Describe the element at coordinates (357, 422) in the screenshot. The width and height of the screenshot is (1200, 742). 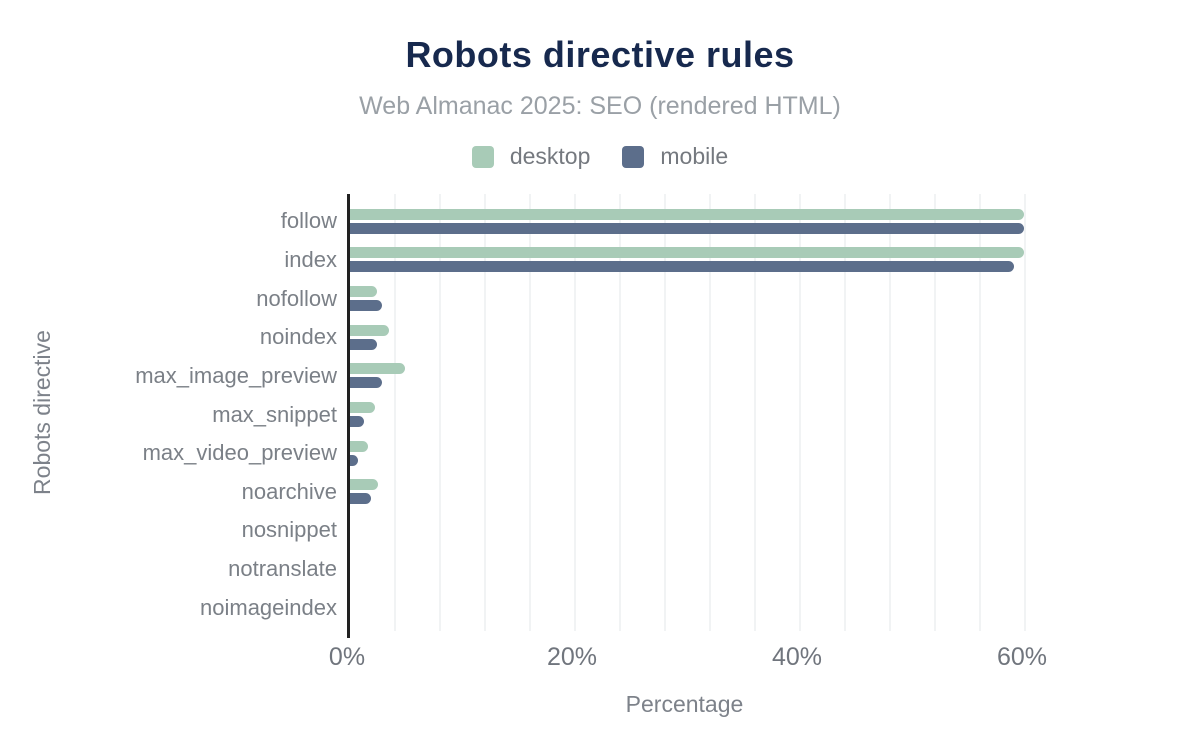
I see `bar-mobile-max_snippet` at that location.